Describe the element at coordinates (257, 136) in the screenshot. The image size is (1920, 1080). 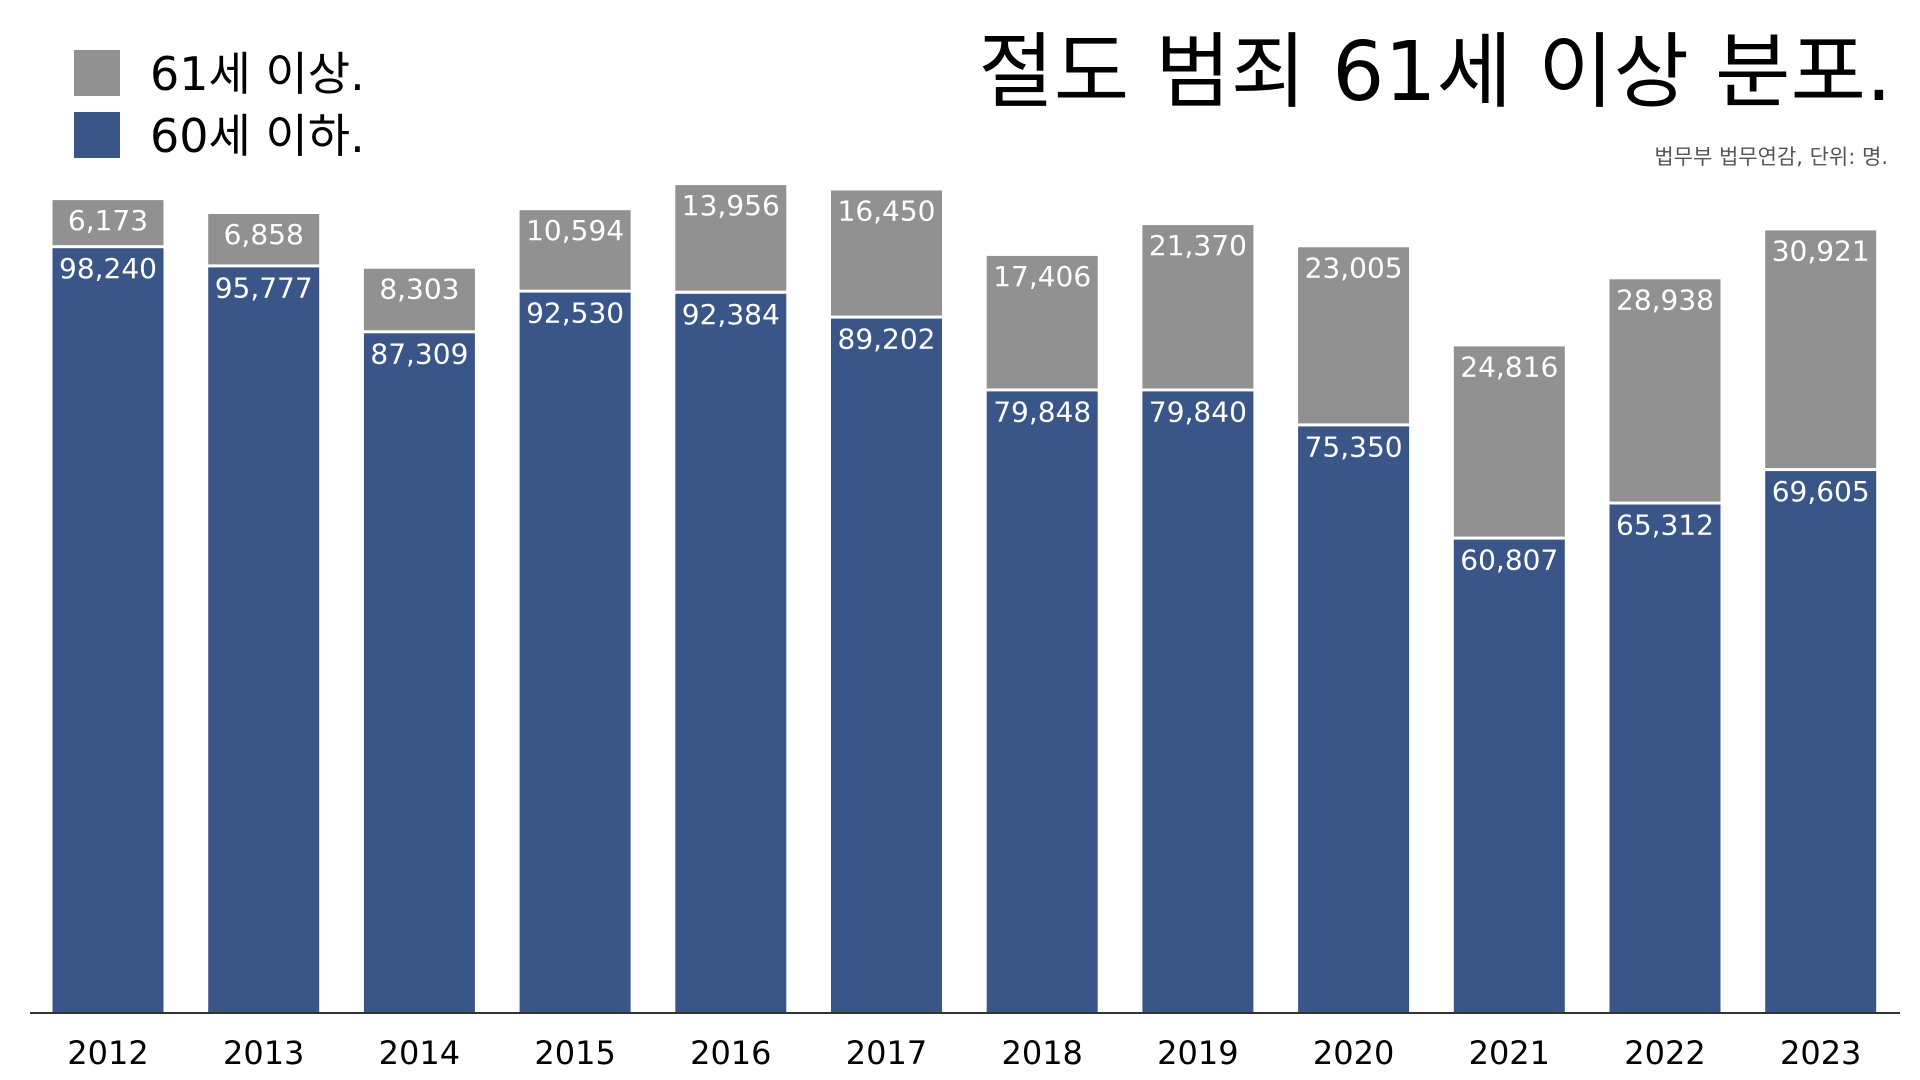
I see `legend-label-under-60: 60세 이하.` at that location.